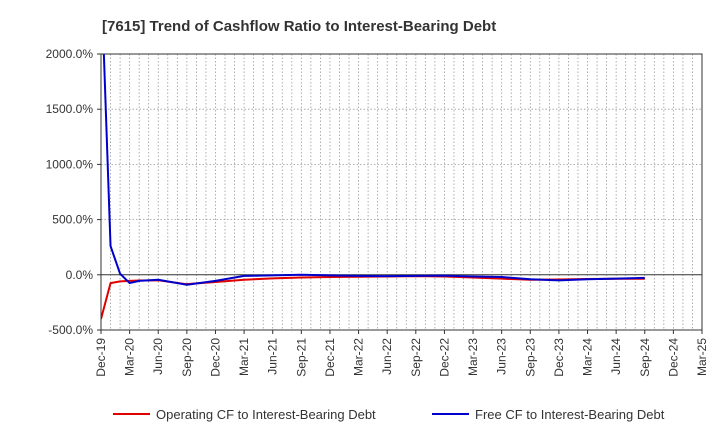 The width and height of the screenshot is (720, 440). What do you see at coordinates (502, 356) in the screenshot?
I see `x-tick-label: Jun-23` at bounding box center [502, 356].